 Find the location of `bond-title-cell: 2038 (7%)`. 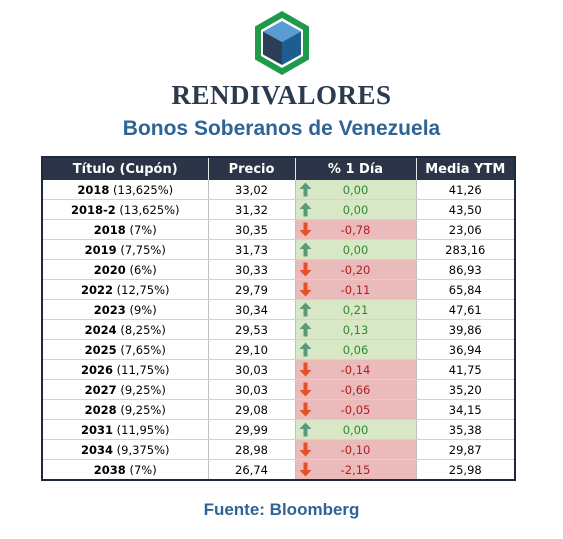

bond-title-cell: 2038 (7%) is located at coordinates (125, 470).